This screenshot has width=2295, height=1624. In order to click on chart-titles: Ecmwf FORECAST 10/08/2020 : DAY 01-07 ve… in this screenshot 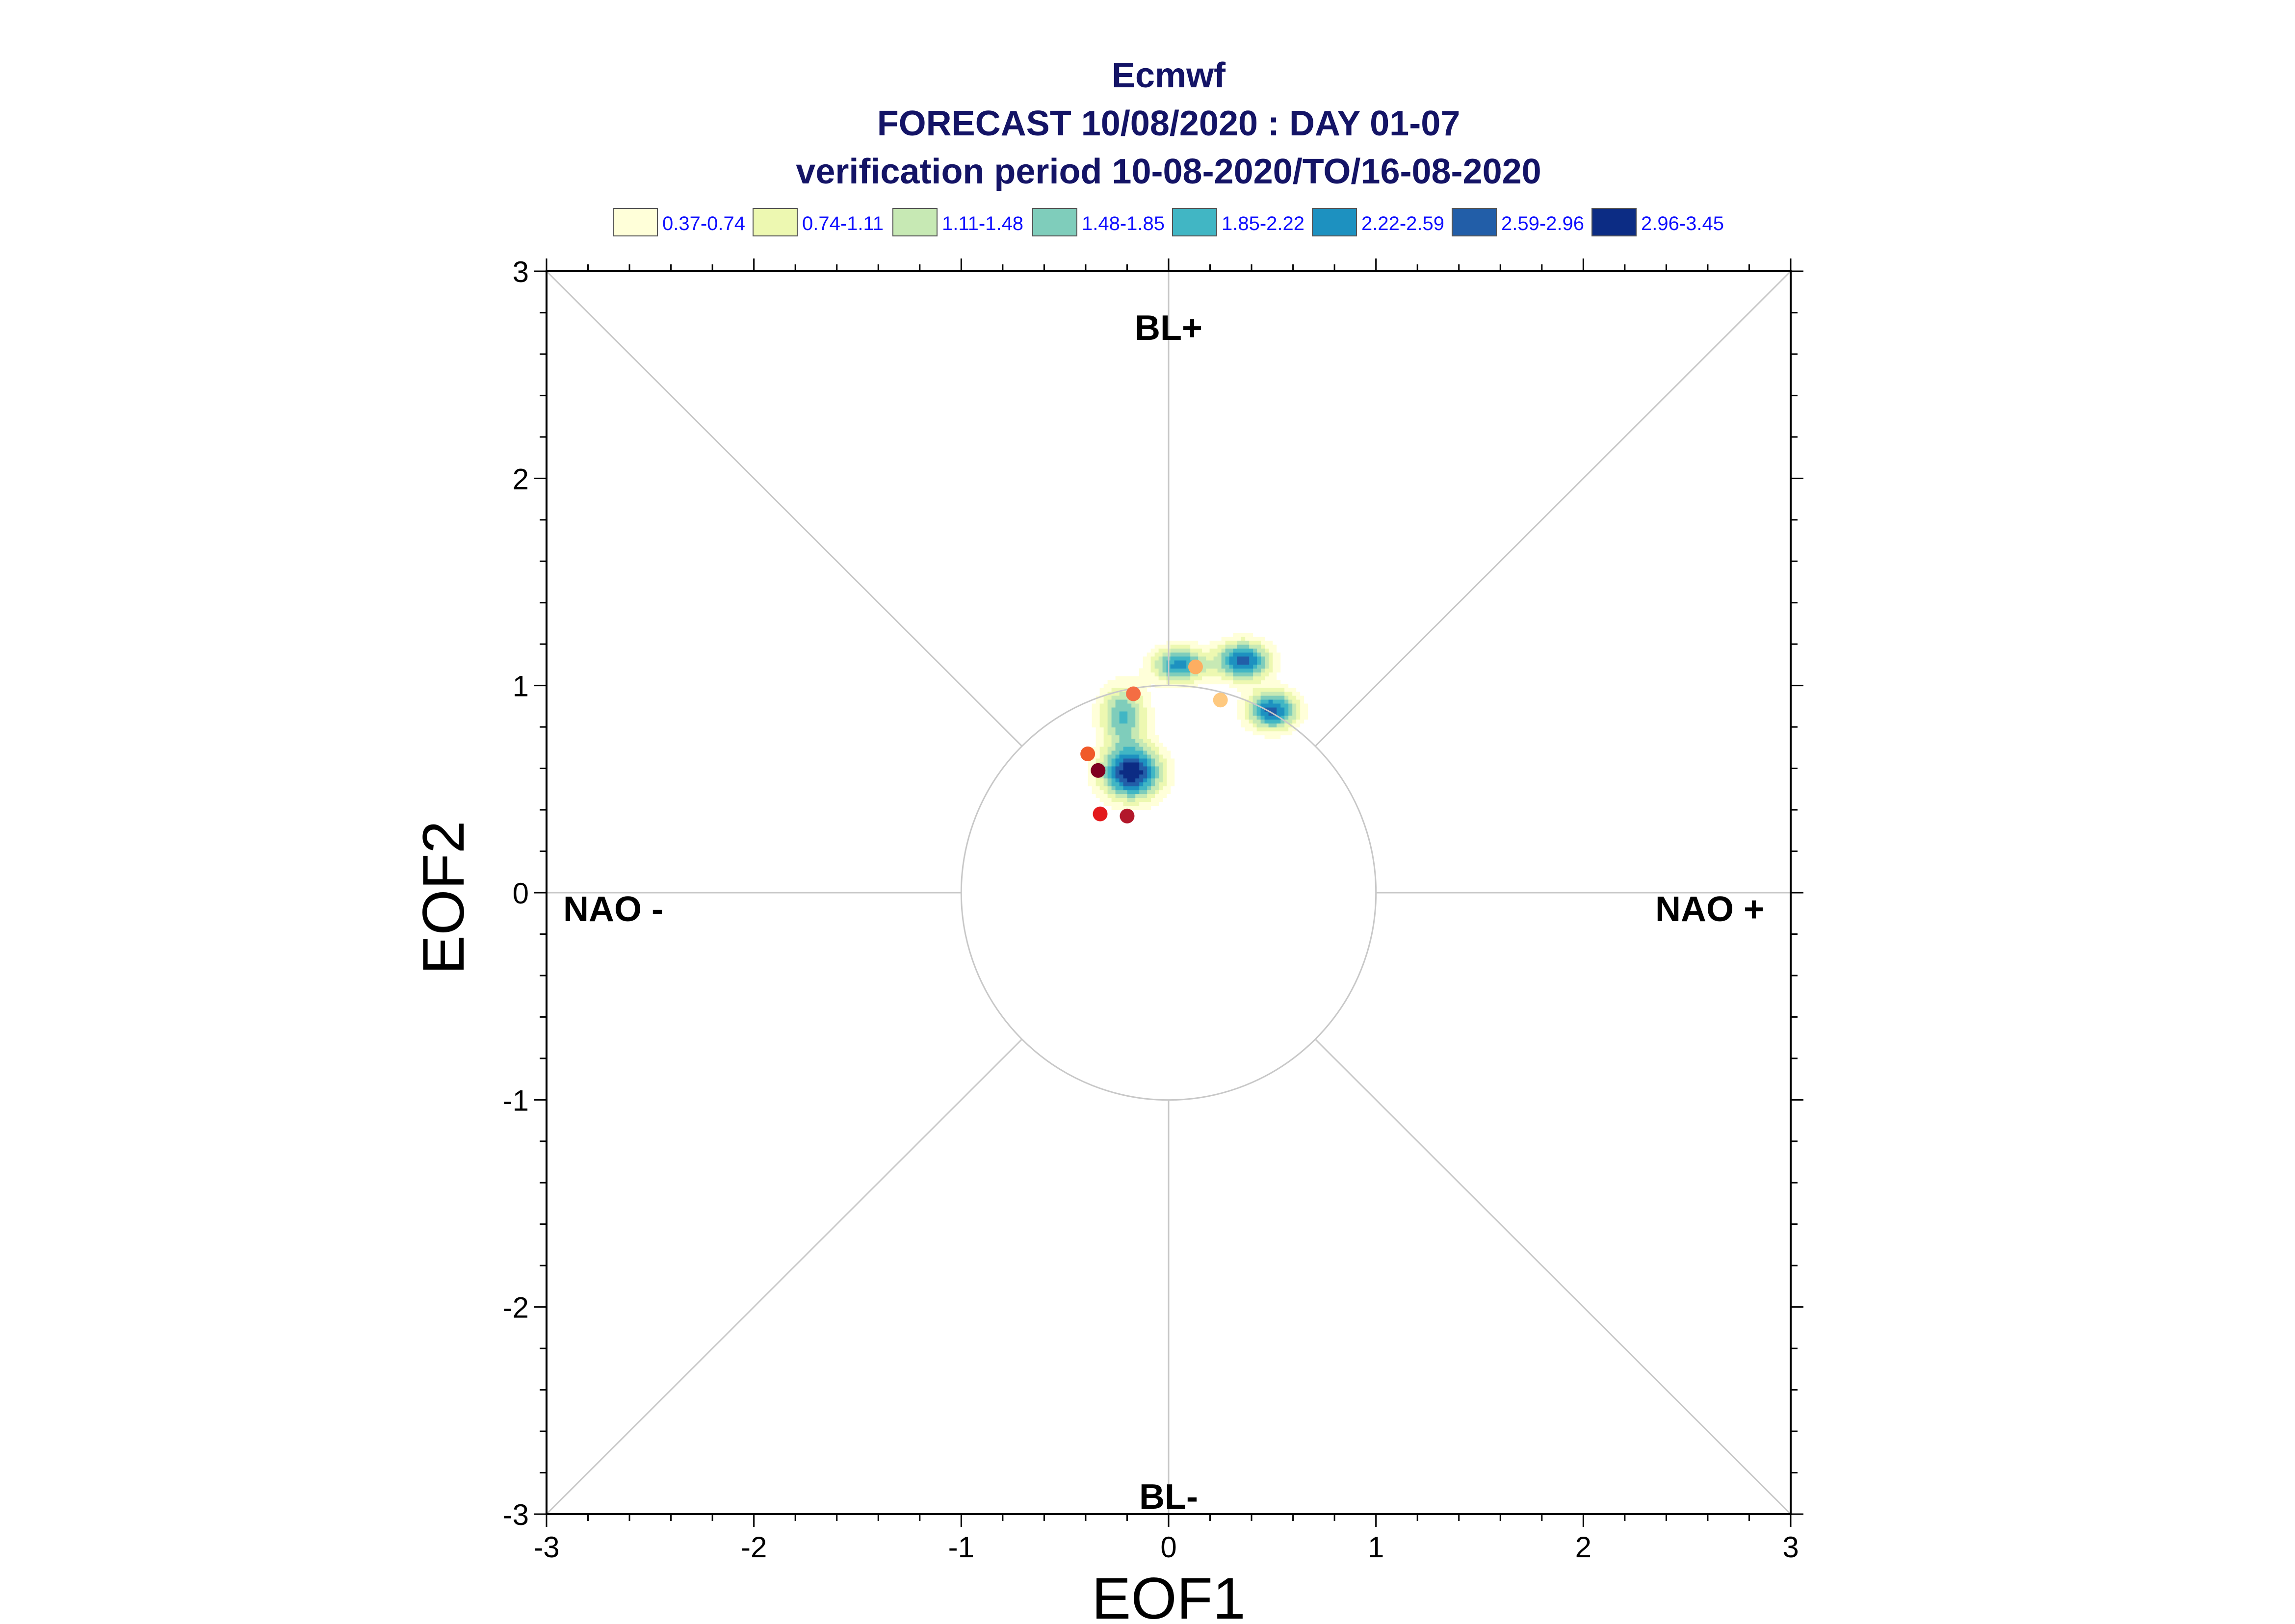, I will do `click(1168, 123)`.